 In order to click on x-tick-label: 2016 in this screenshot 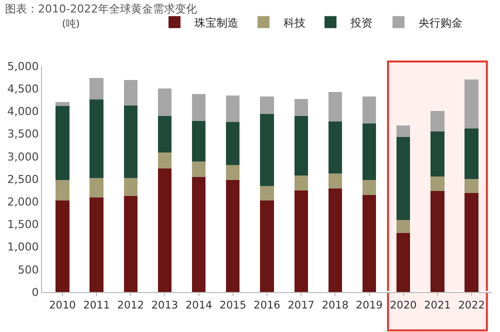, I will do `click(267, 306)`.